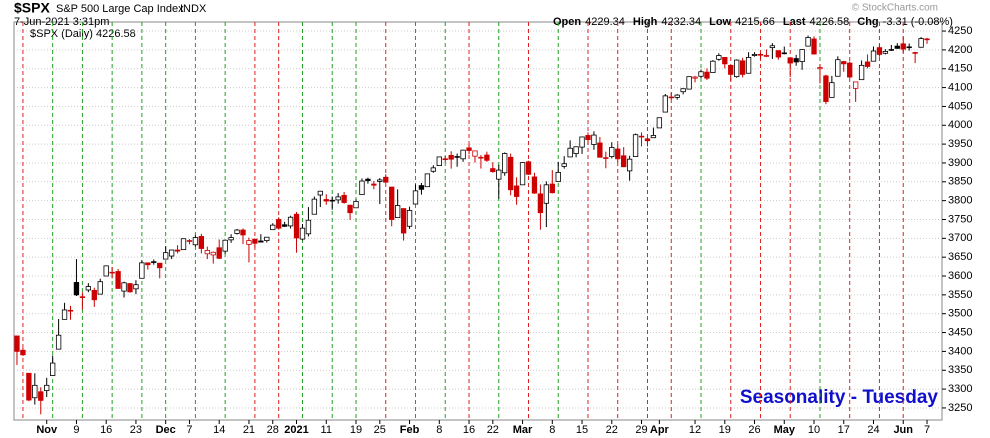 The image size is (990, 438). I want to click on stat-value: 4229.34, so click(605, 22).